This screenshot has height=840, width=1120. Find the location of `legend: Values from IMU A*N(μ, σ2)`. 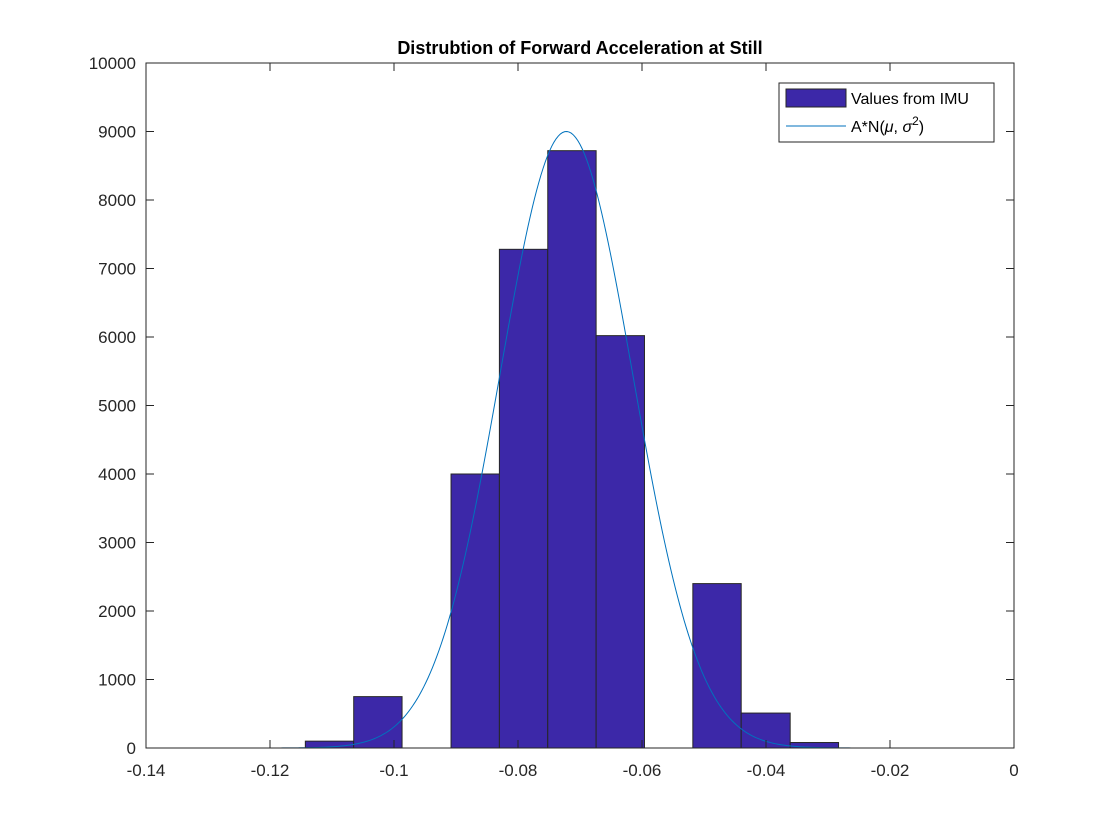

legend: Values from IMU A*N(μ, σ2) is located at coordinates (886, 112).